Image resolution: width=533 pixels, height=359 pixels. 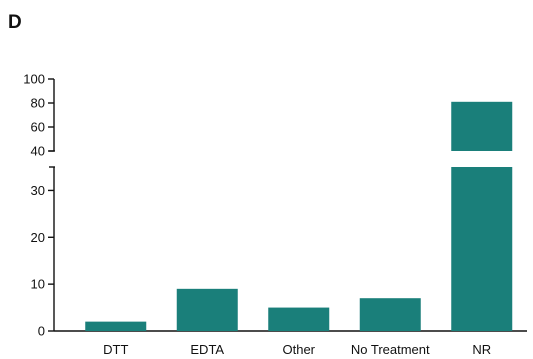 I want to click on y-tick-label: 10, so click(x=38, y=284).